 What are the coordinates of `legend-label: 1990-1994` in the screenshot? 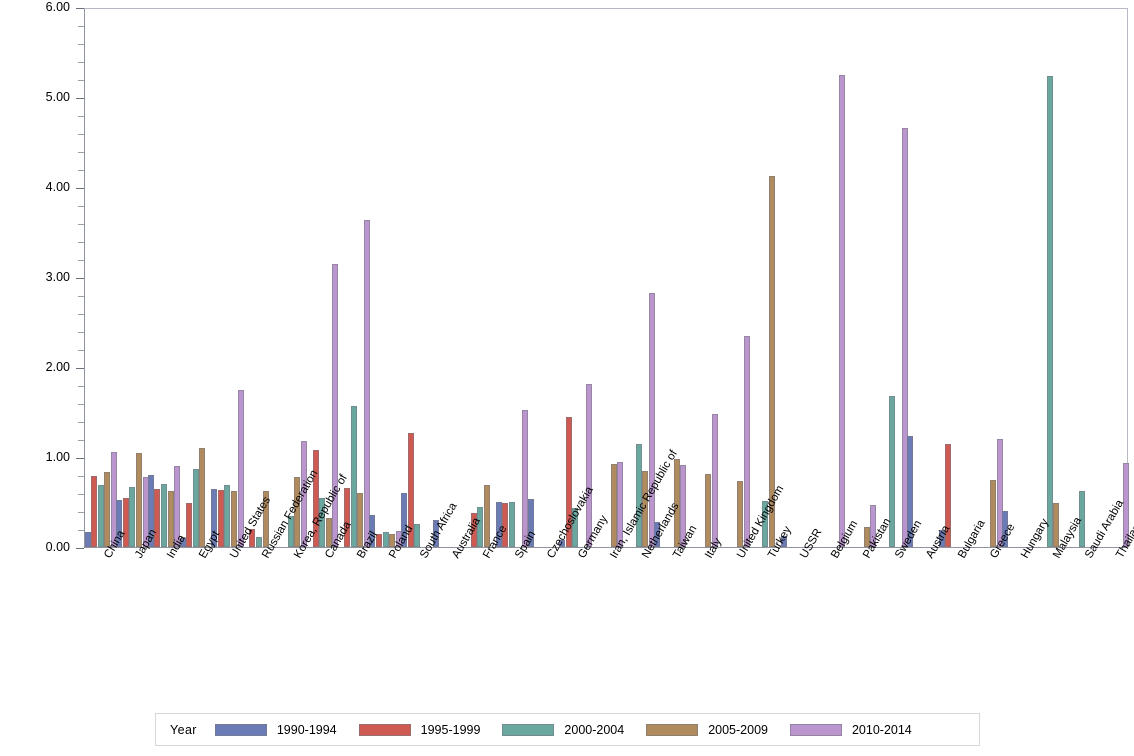 It's located at (306, 729).